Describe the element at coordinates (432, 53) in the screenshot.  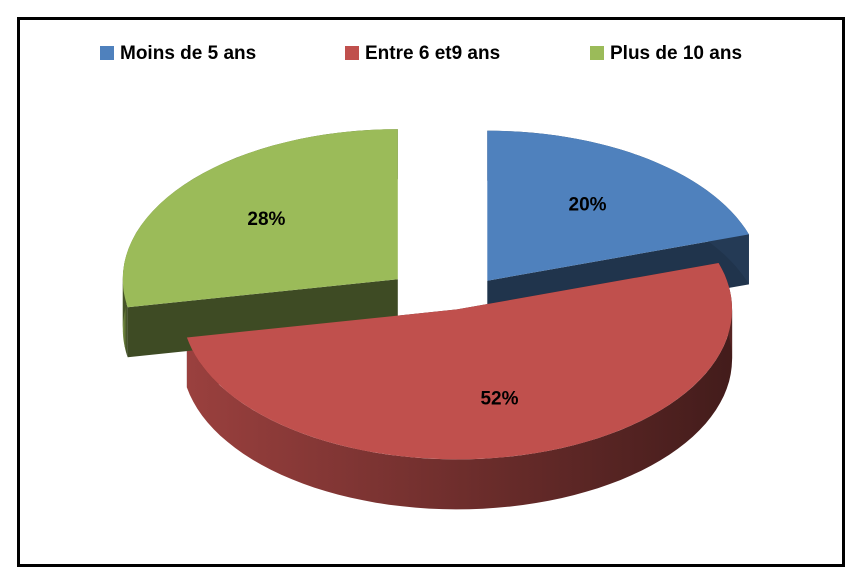
I see `legend-label: Entre 6 et9 ans` at that location.